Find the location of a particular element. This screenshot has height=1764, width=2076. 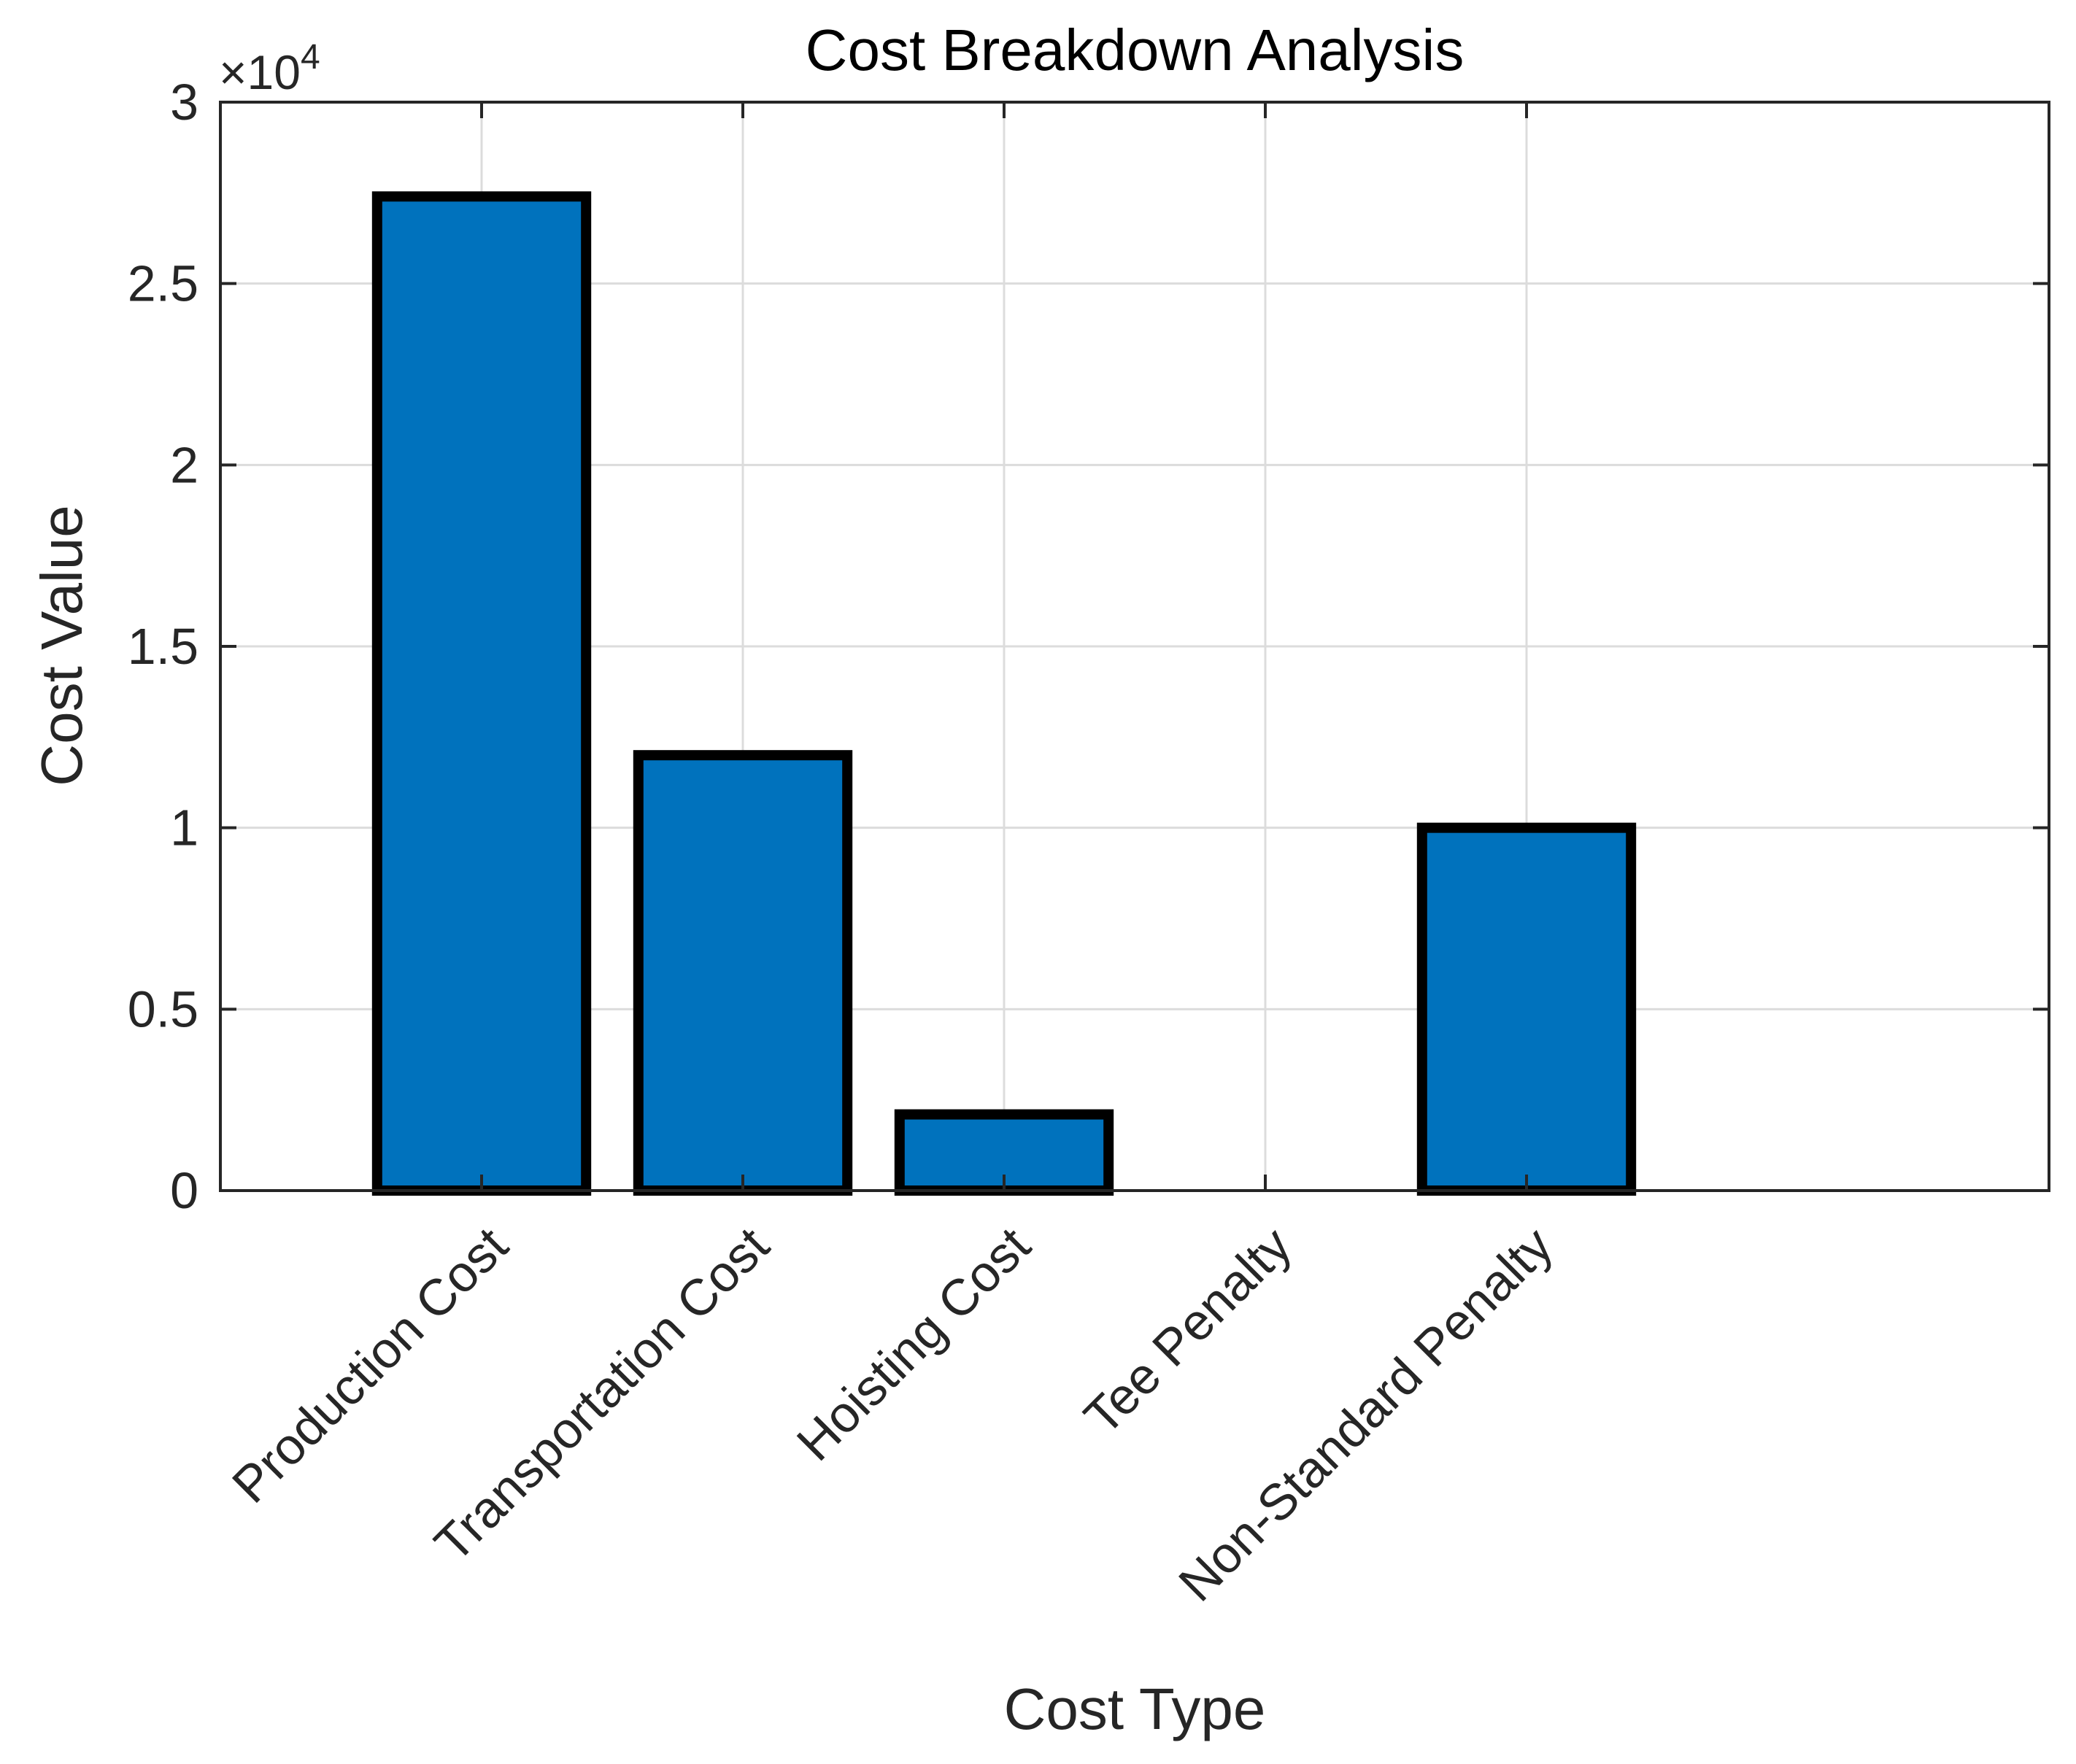

x-tick-label: Hoisting Cost is located at coordinates (914, 1343).